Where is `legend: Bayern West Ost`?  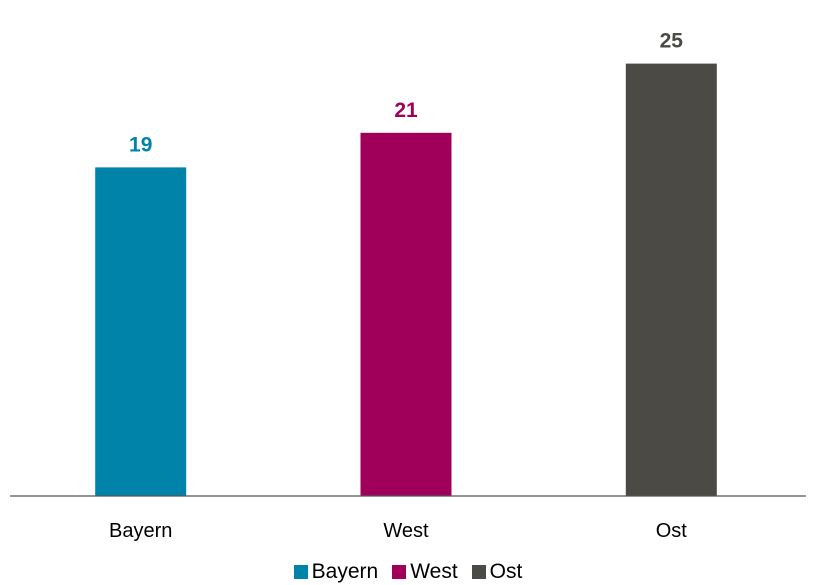 legend: Bayern West Ost is located at coordinates (408, 572).